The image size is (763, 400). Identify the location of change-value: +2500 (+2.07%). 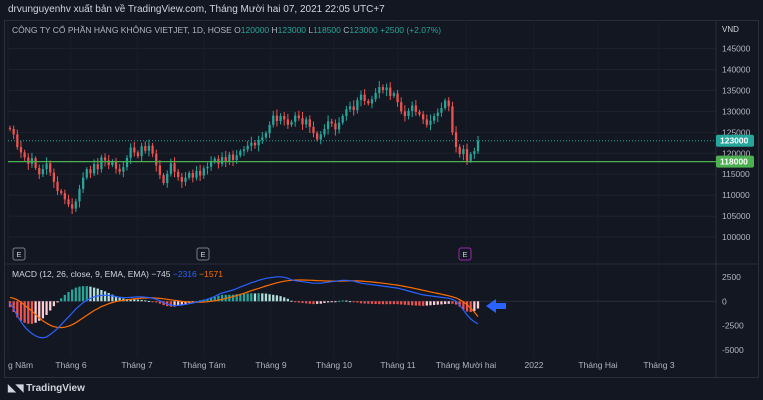
(411, 30).